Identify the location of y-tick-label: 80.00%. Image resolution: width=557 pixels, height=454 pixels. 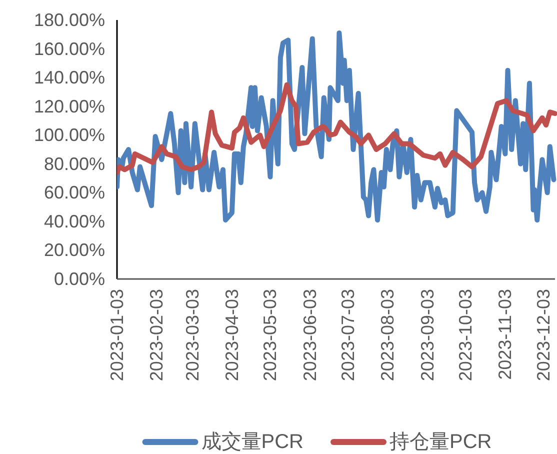
(74, 164).